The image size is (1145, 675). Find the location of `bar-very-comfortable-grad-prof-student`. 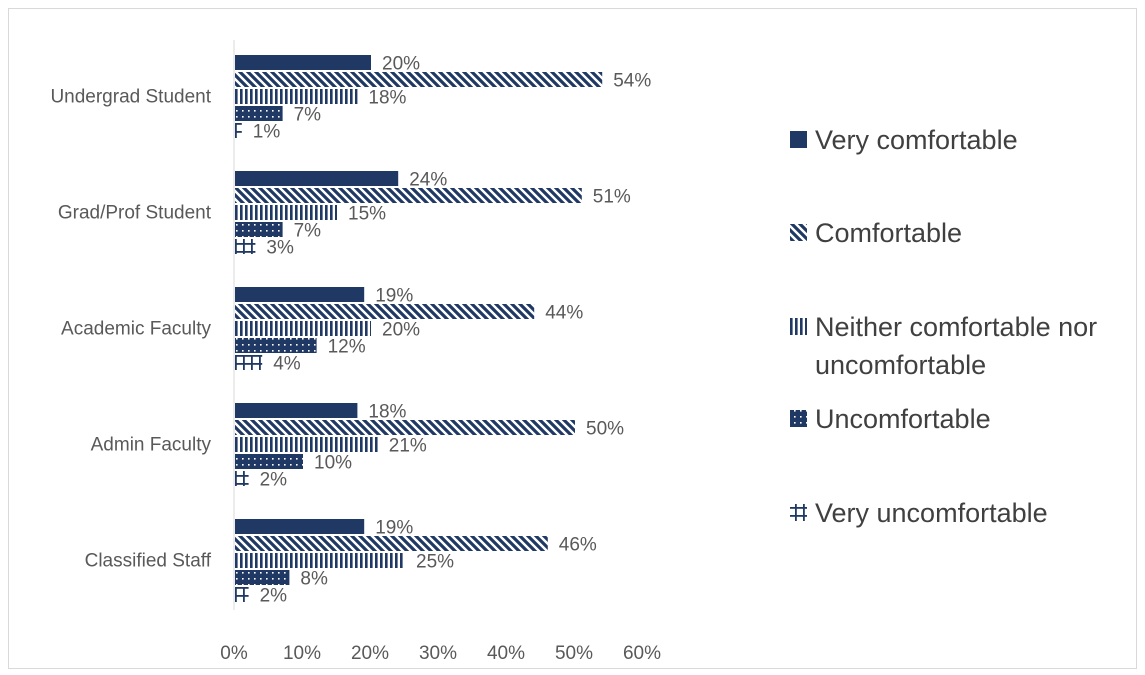

bar-very-comfortable-grad-prof-student is located at coordinates (317, 178).